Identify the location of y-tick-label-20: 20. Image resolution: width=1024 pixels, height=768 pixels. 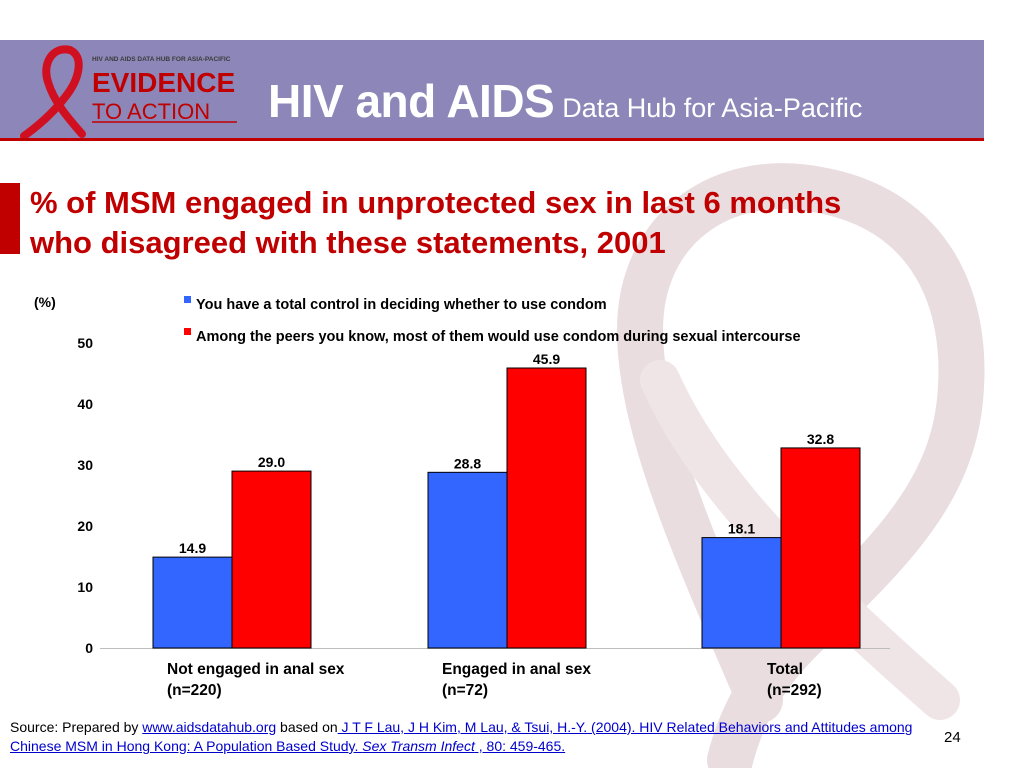
(85, 526).